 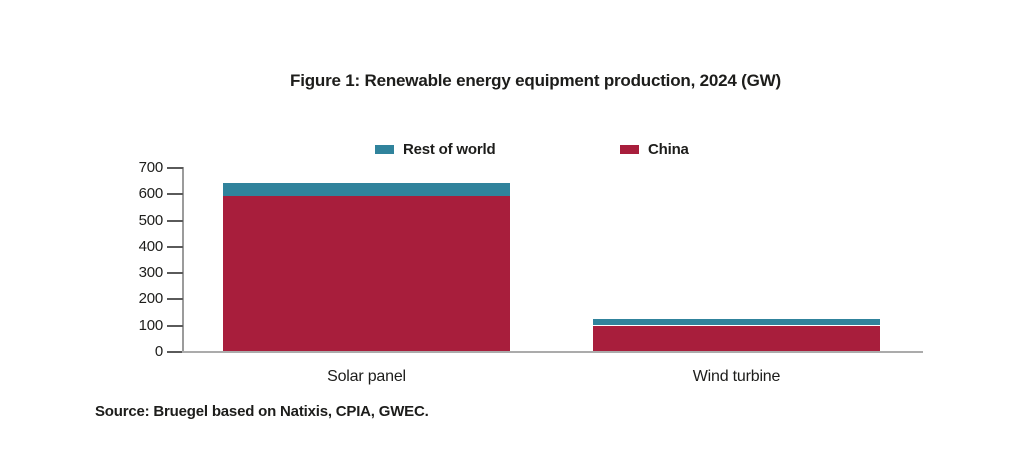 What do you see at coordinates (151, 194) in the screenshot?
I see `y-tick-label-600: 600` at bounding box center [151, 194].